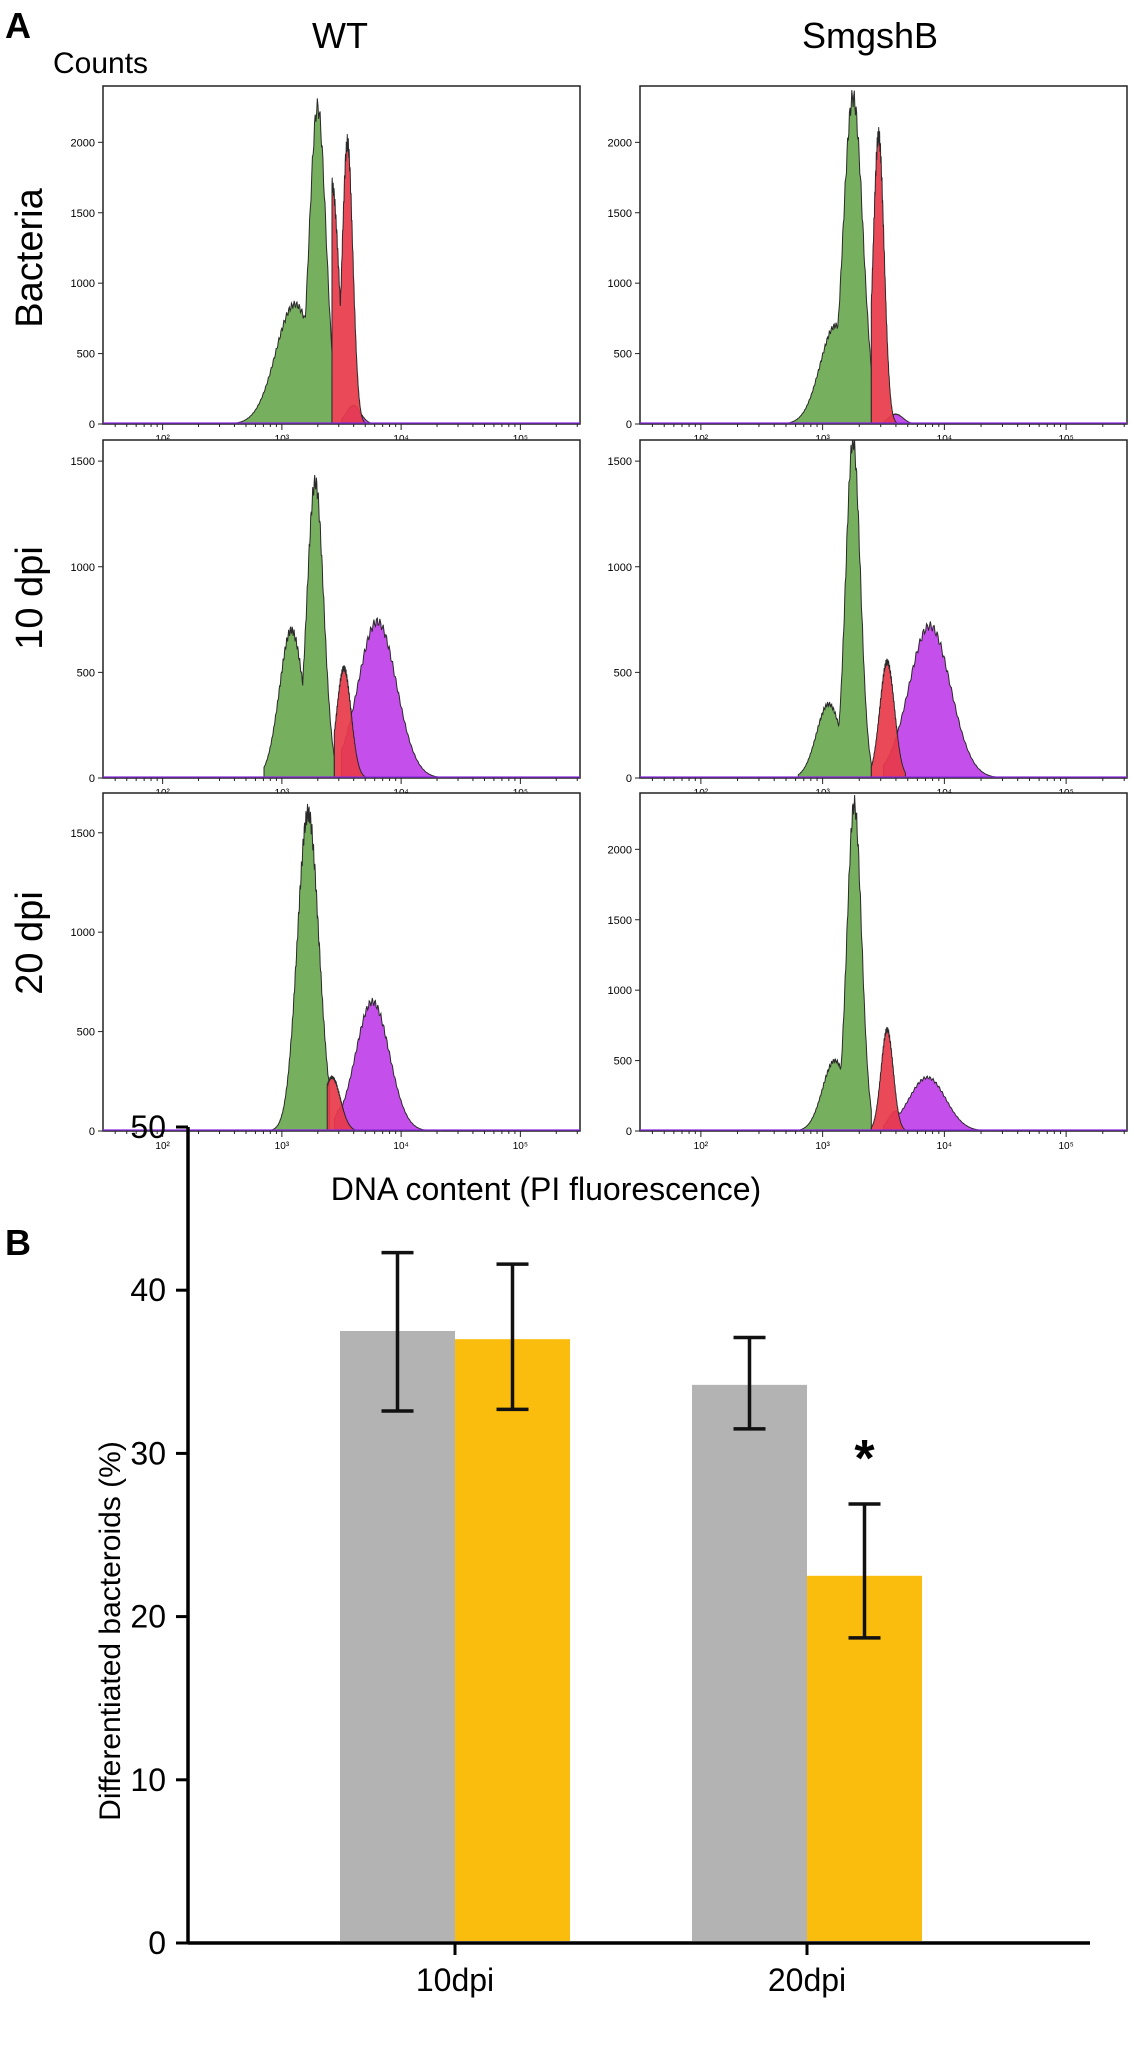 Image resolution: width=1134 pixels, height=2050 pixels. I want to click on panel-b-label: B, so click(18, 1242).